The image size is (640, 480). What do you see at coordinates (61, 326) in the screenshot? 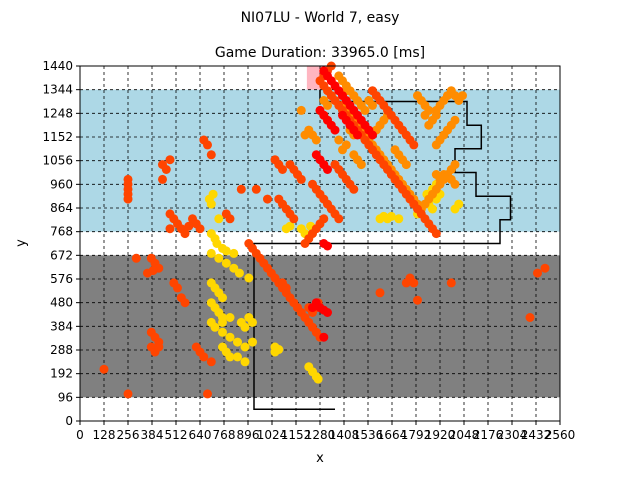
I see `y-tick-label: 384` at bounding box center [61, 326].